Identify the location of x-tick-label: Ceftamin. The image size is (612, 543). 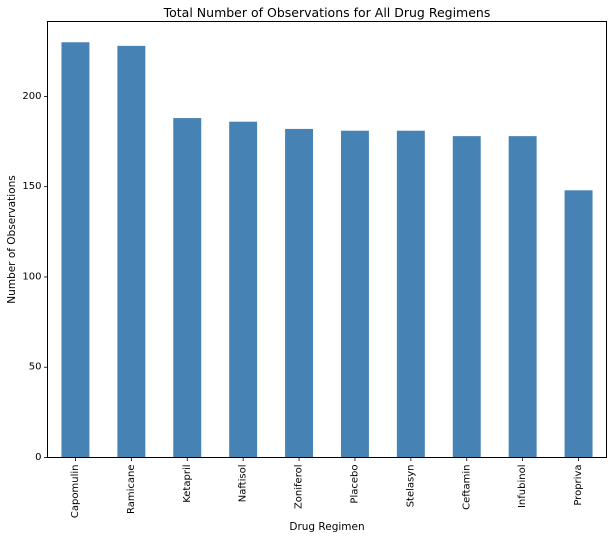
(466, 487).